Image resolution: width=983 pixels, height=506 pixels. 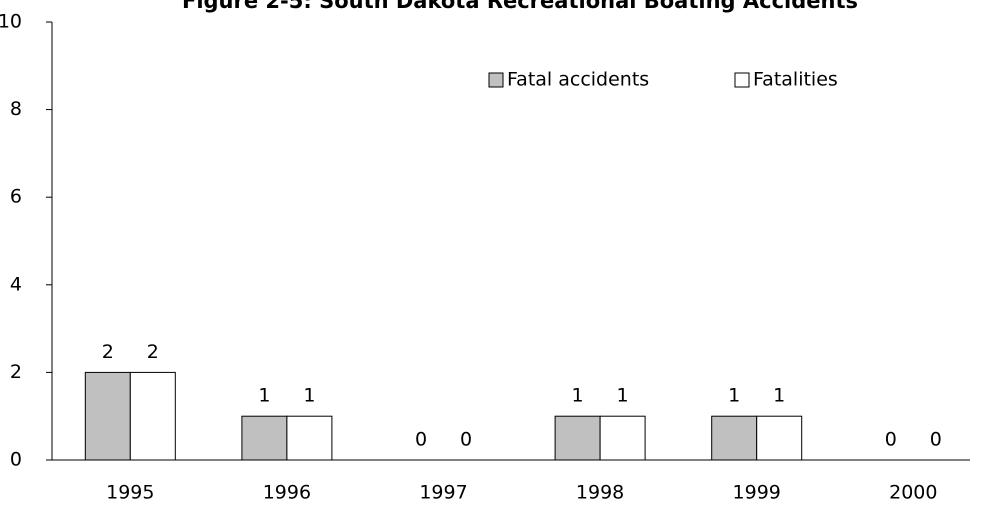 I want to click on legend-label: Fatalities, so click(x=795, y=80).